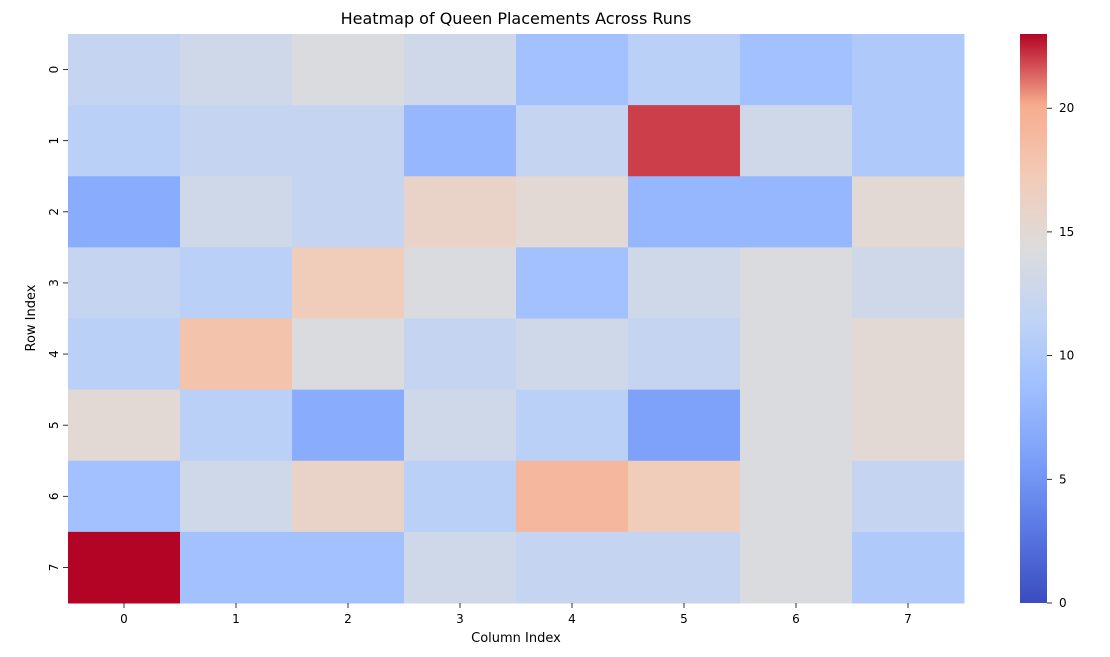 This screenshot has height=657, width=1110. Describe the element at coordinates (54, 425) in the screenshot. I see `y-tick-label: 5` at that location.